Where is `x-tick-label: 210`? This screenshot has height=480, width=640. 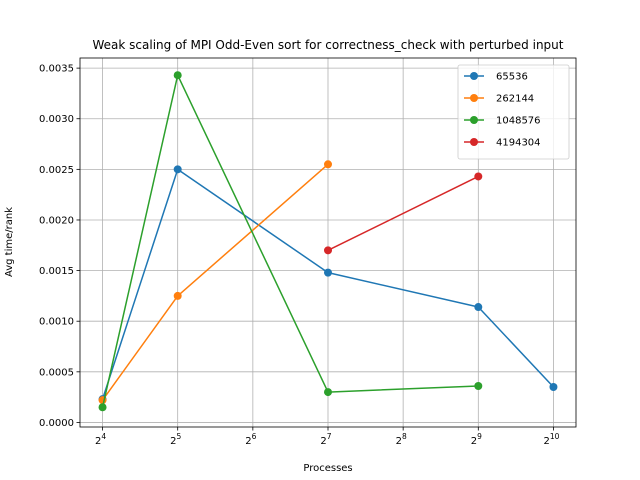
x-tick-label: 210 is located at coordinates (551, 439).